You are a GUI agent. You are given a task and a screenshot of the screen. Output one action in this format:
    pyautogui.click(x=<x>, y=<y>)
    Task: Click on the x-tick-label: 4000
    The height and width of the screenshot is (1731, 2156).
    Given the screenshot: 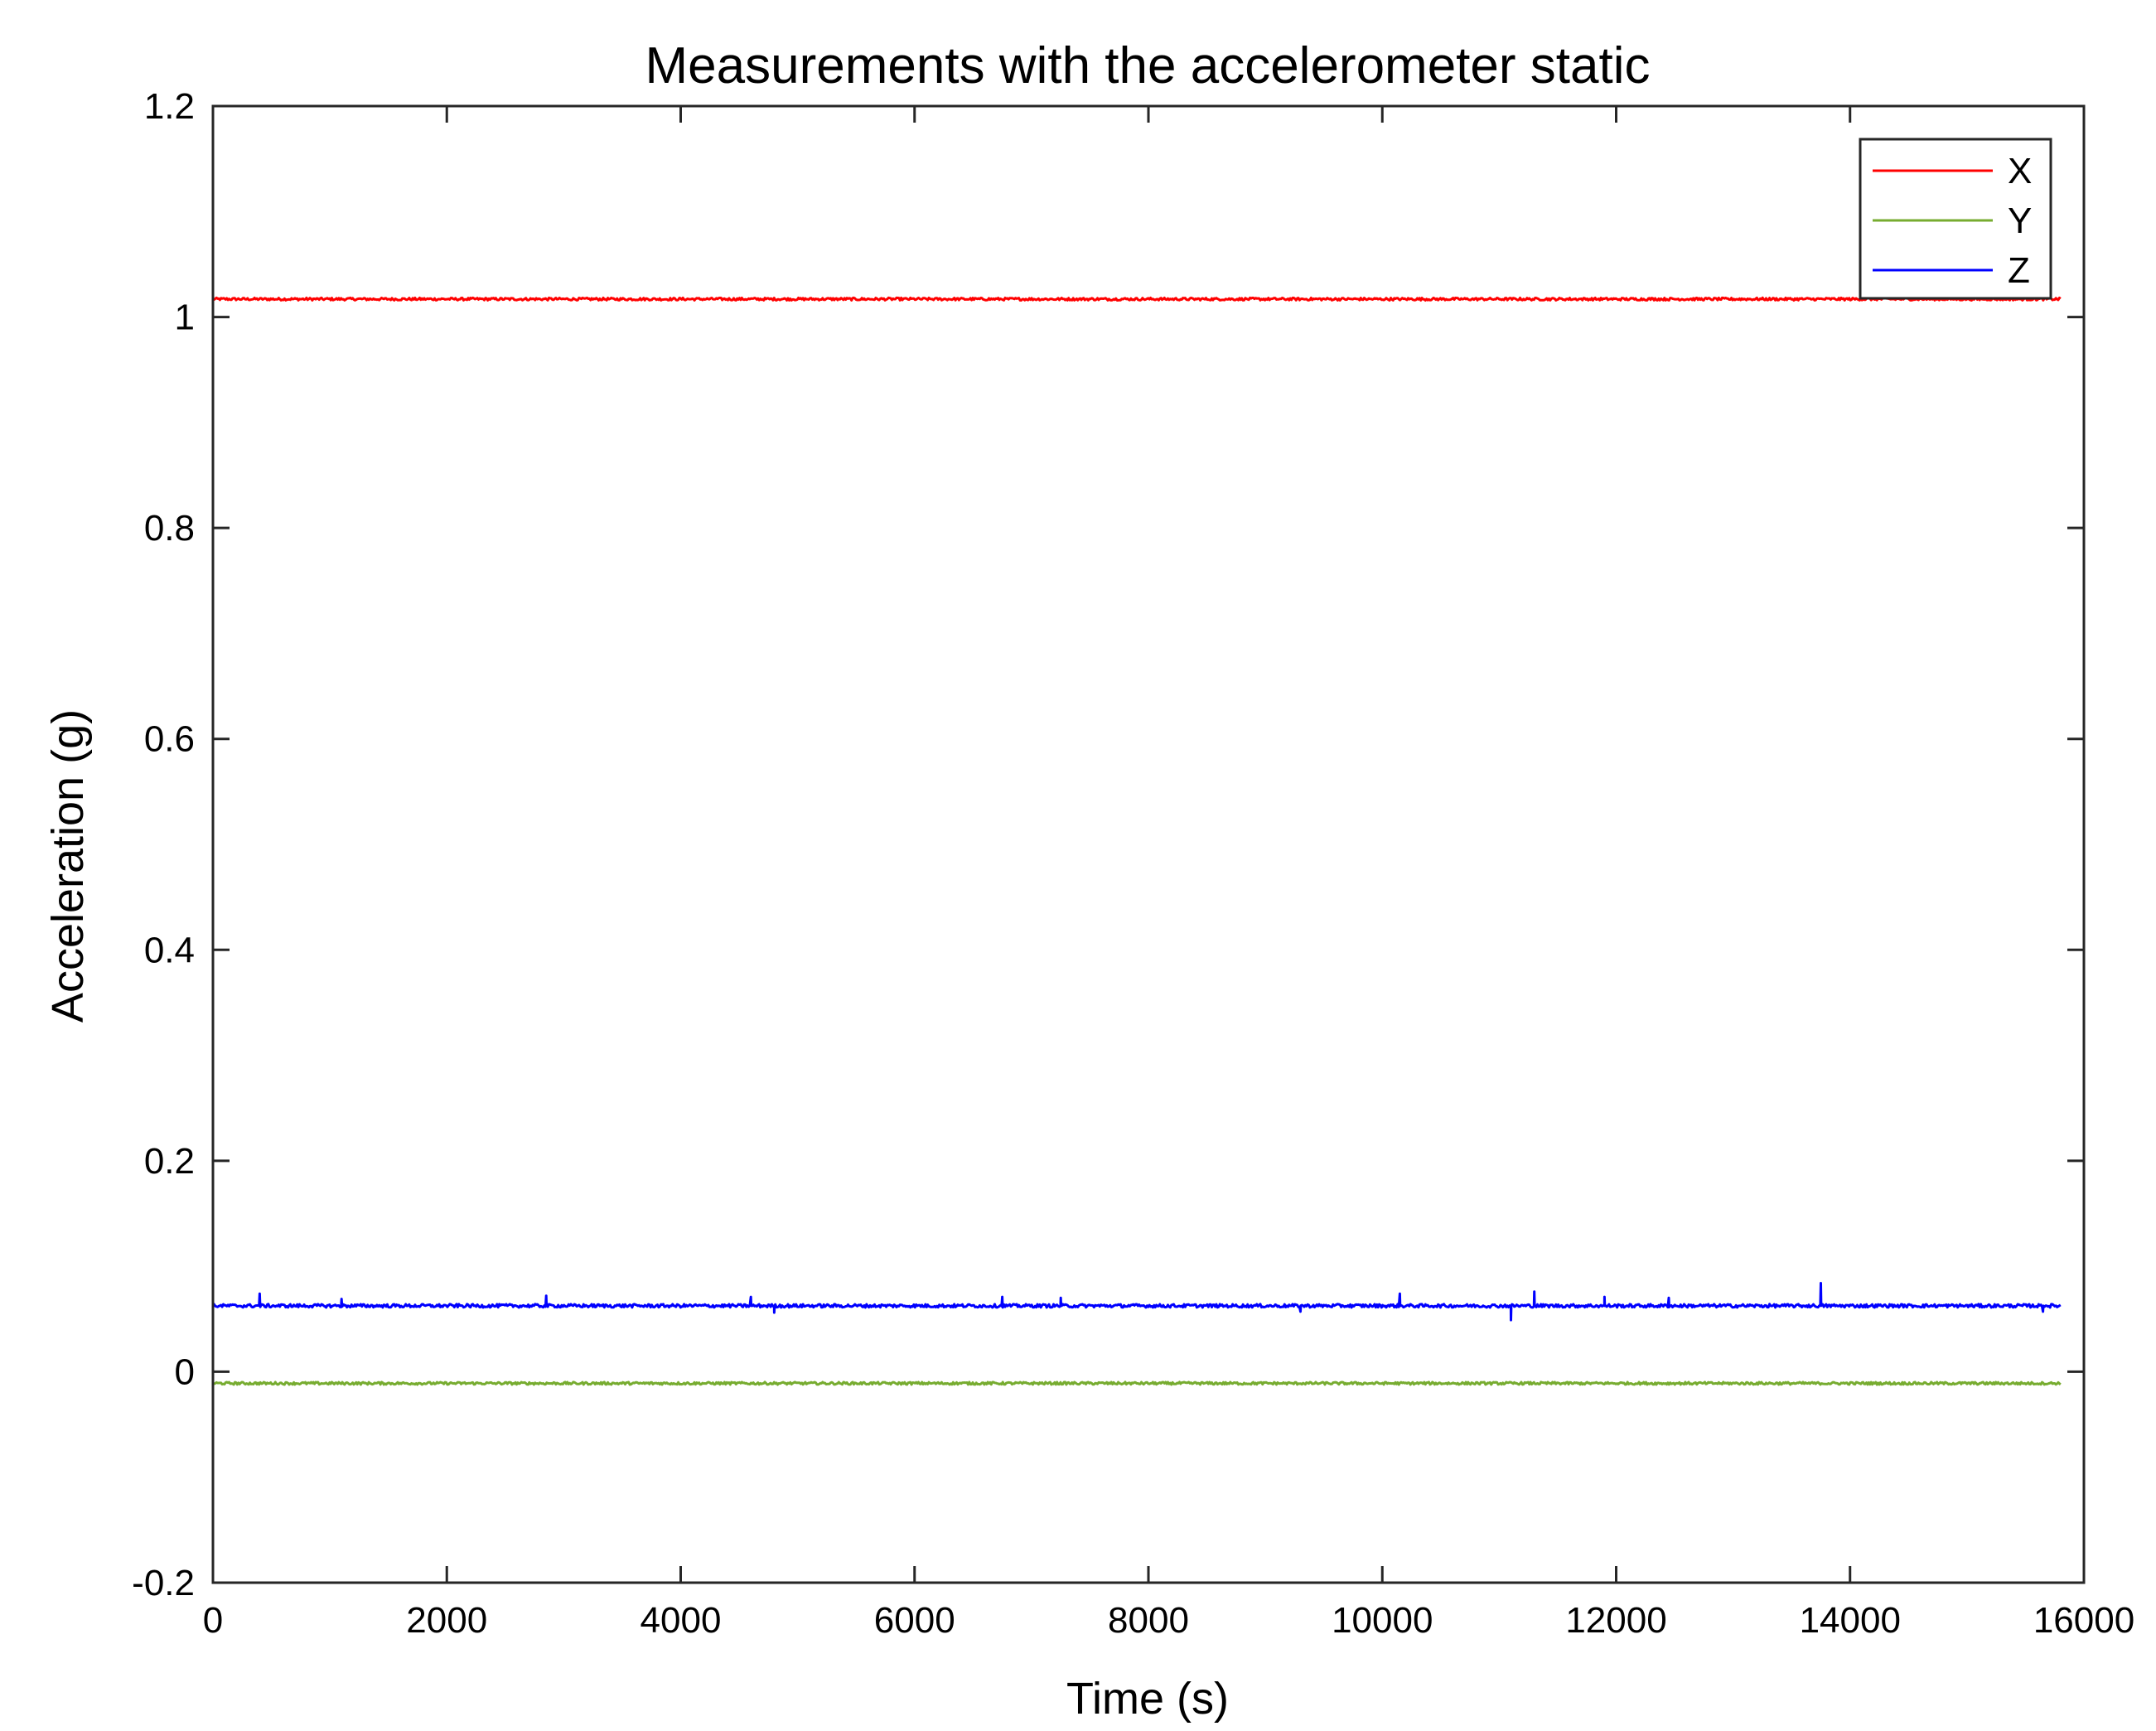 What is the action you would take?
    pyautogui.click(x=681, y=1621)
    